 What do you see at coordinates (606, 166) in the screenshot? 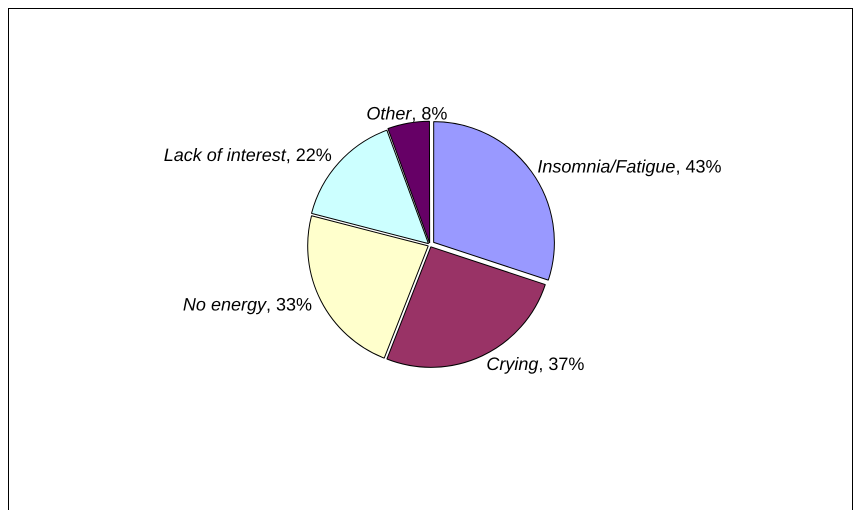
I see `slice-label: Insomnia/Fatigue` at bounding box center [606, 166].